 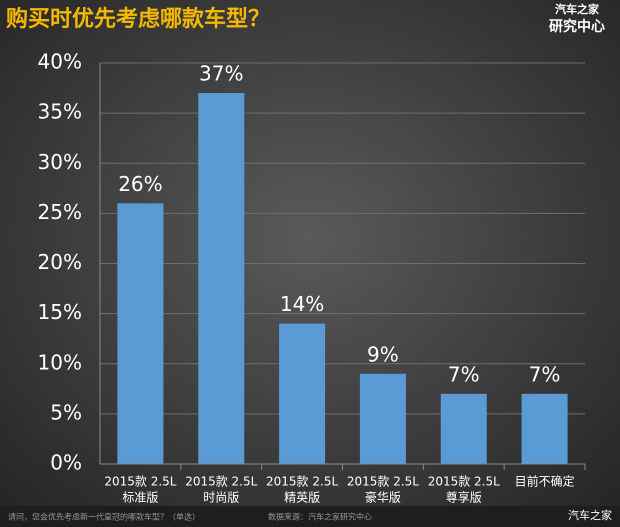 What do you see at coordinates (383, 497) in the screenshot?
I see `x-tick-label: 豪华版` at bounding box center [383, 497].